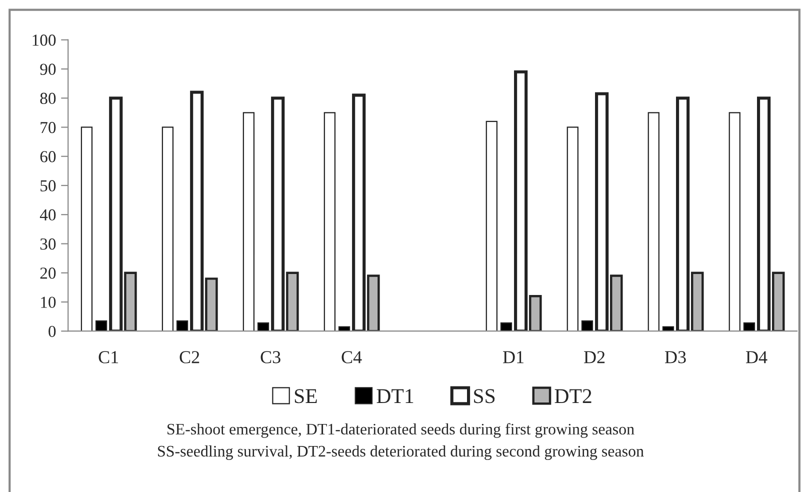  Describe the element at coordinates (270, 357) in the screenshot. I see `x-tick-label: C3` at that location.